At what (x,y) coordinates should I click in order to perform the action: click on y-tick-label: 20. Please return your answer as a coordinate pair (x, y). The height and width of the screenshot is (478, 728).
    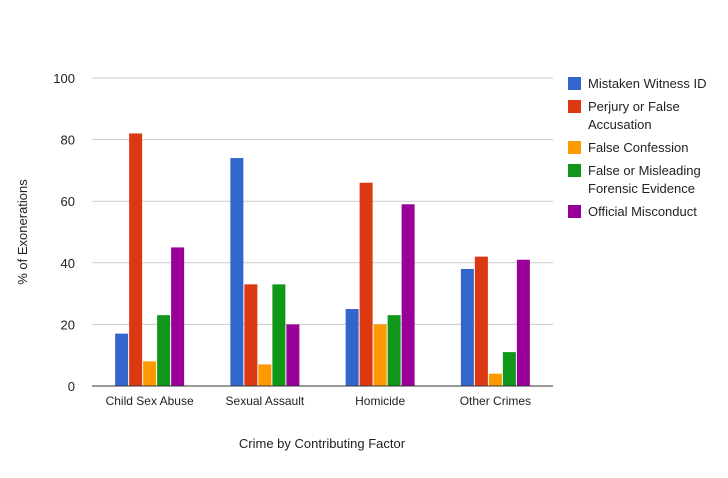
    Looking at the image, I should click on (68, 324).